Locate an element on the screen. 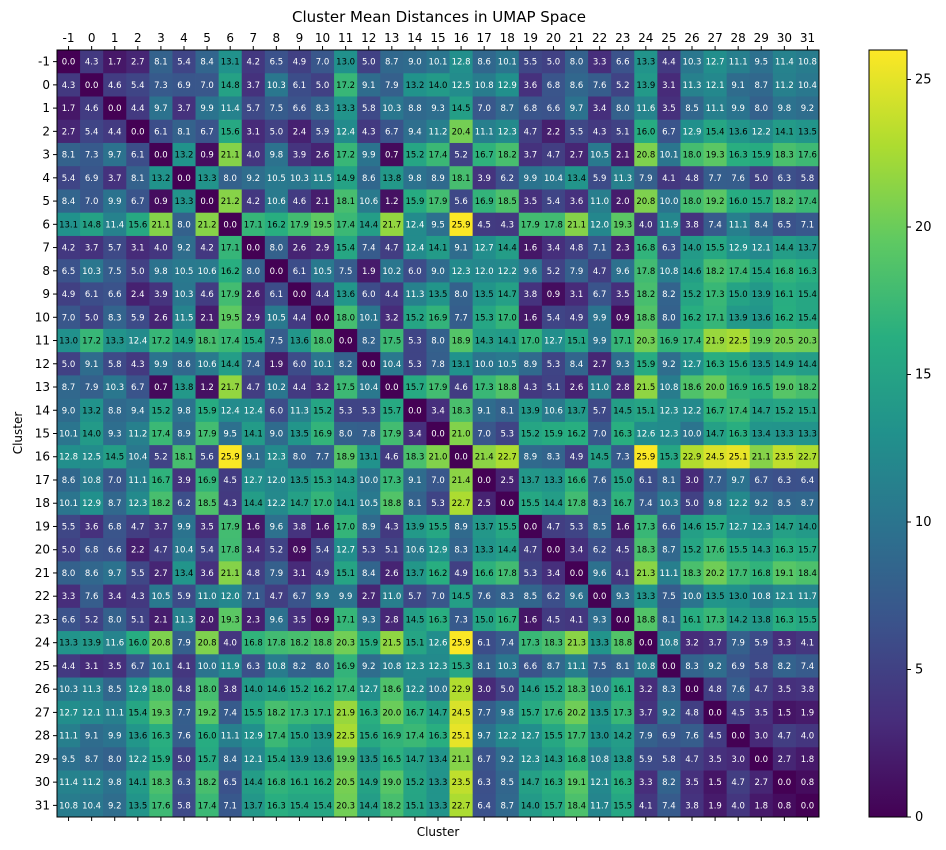 The height and width of the screenshot is (850, 946). cell-value-label: 8.7 is located at coordinates (92, 760).